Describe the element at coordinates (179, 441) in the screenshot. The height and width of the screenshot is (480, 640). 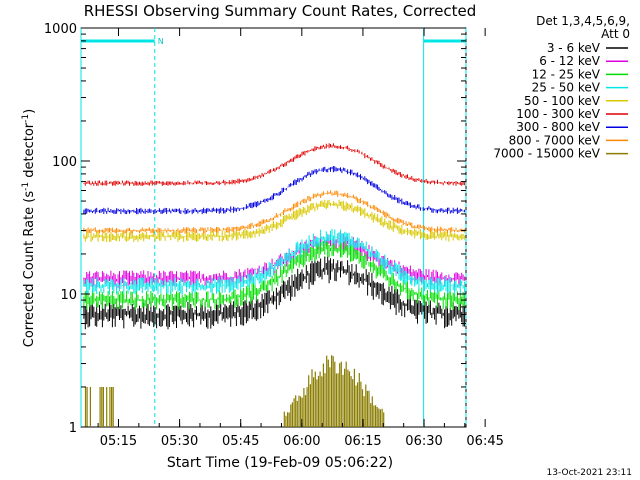
I see `x-tick-label: 05:30` at that location.